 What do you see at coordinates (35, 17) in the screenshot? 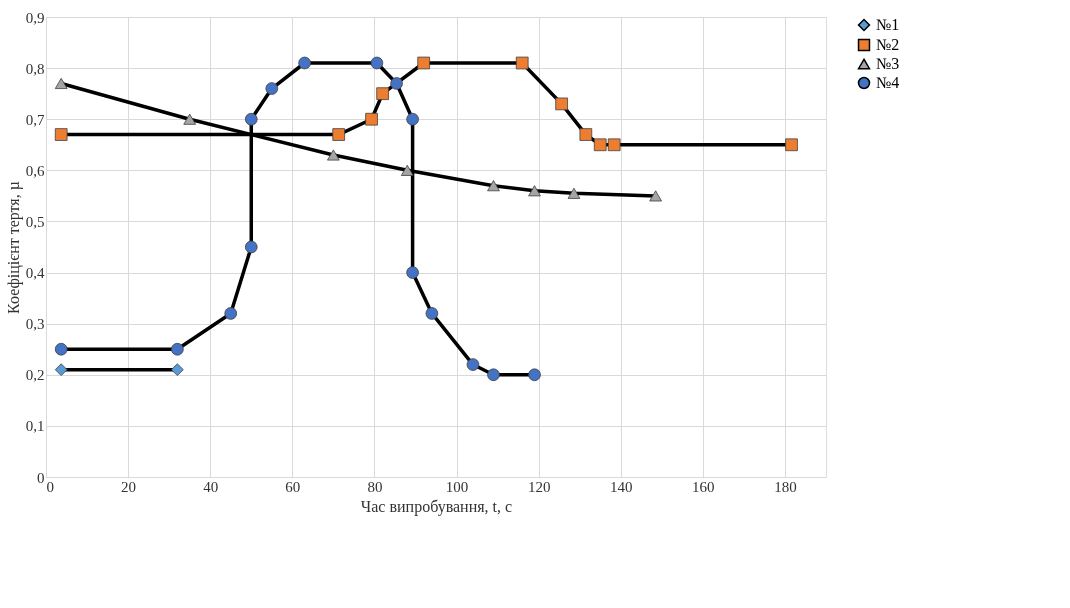
I see `y-tick-label: 0,9` at bounding box center [35, 17].